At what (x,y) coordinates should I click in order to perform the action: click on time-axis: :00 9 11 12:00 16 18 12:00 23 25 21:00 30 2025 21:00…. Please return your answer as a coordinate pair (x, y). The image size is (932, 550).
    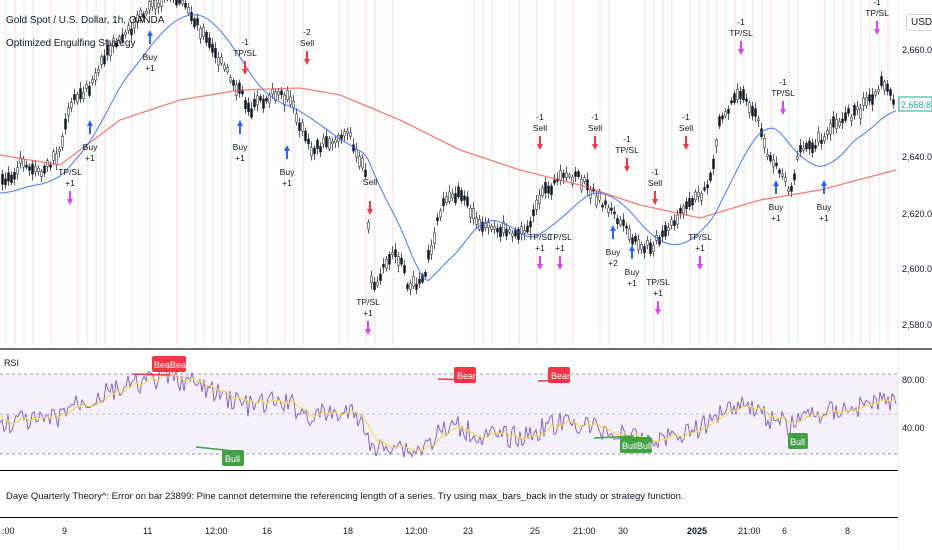
    Looking at the image, I should click on (449, 525).